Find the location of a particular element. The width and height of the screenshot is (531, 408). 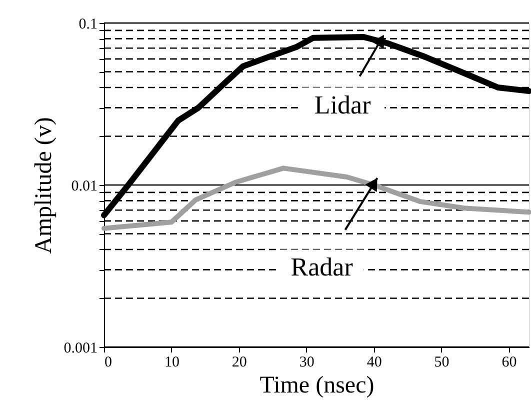

annotation: Lidar is located at coordinates (343, 105).